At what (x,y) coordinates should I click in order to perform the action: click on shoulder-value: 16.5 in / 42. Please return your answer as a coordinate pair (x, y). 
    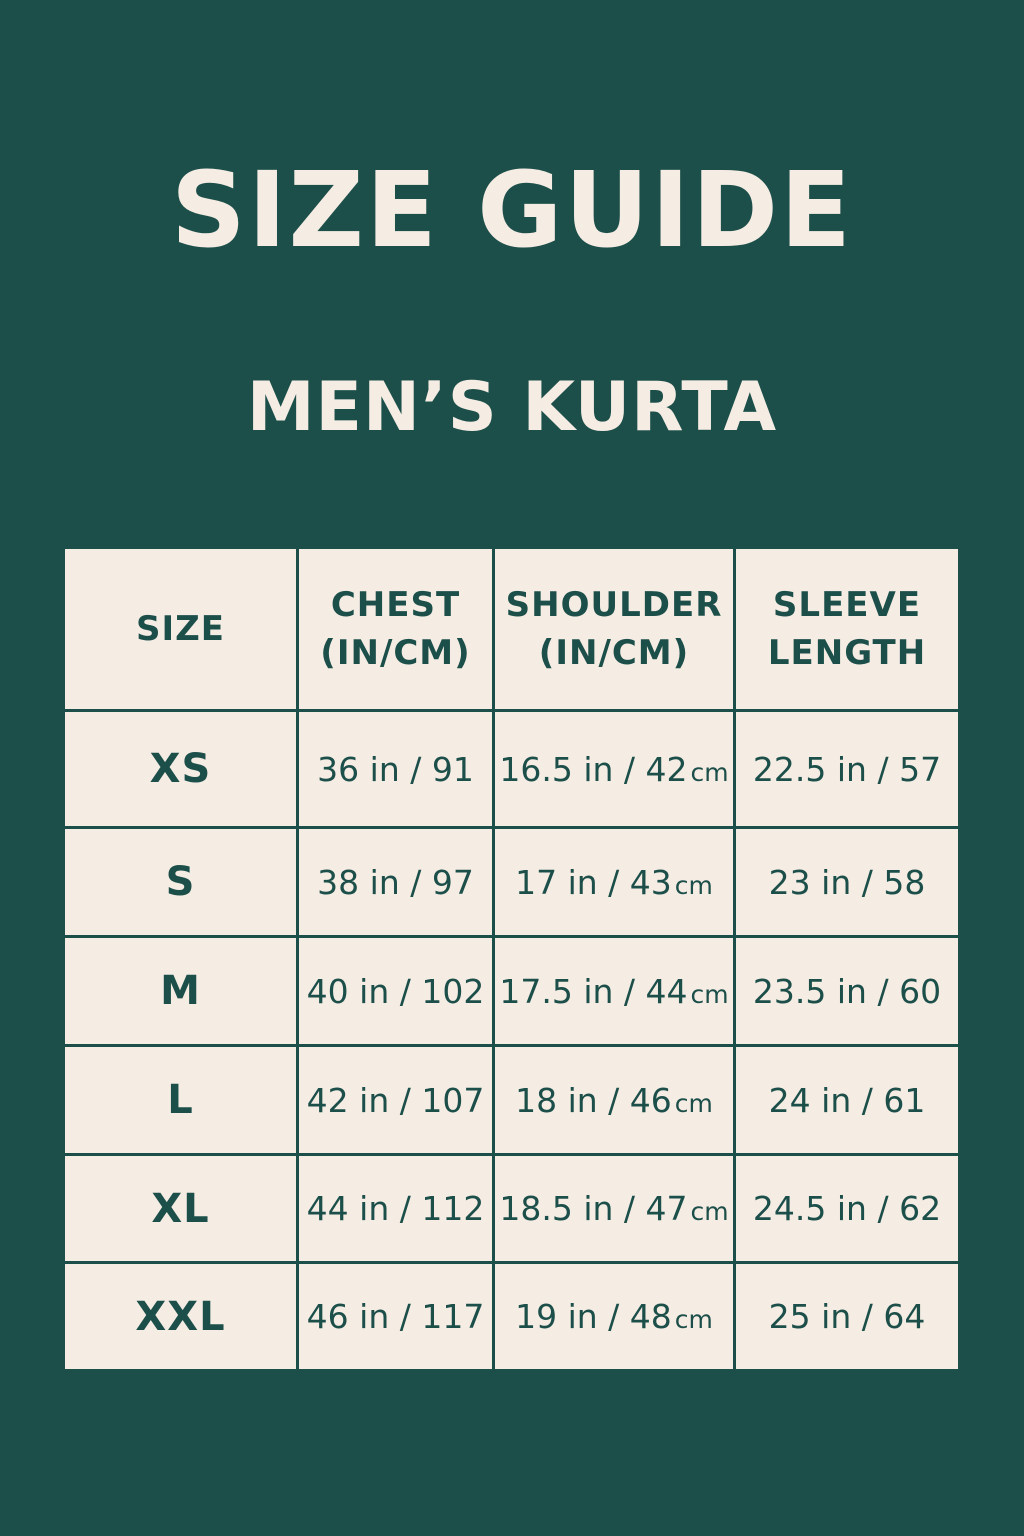
    Looking at the image, I should click on (593, 769).